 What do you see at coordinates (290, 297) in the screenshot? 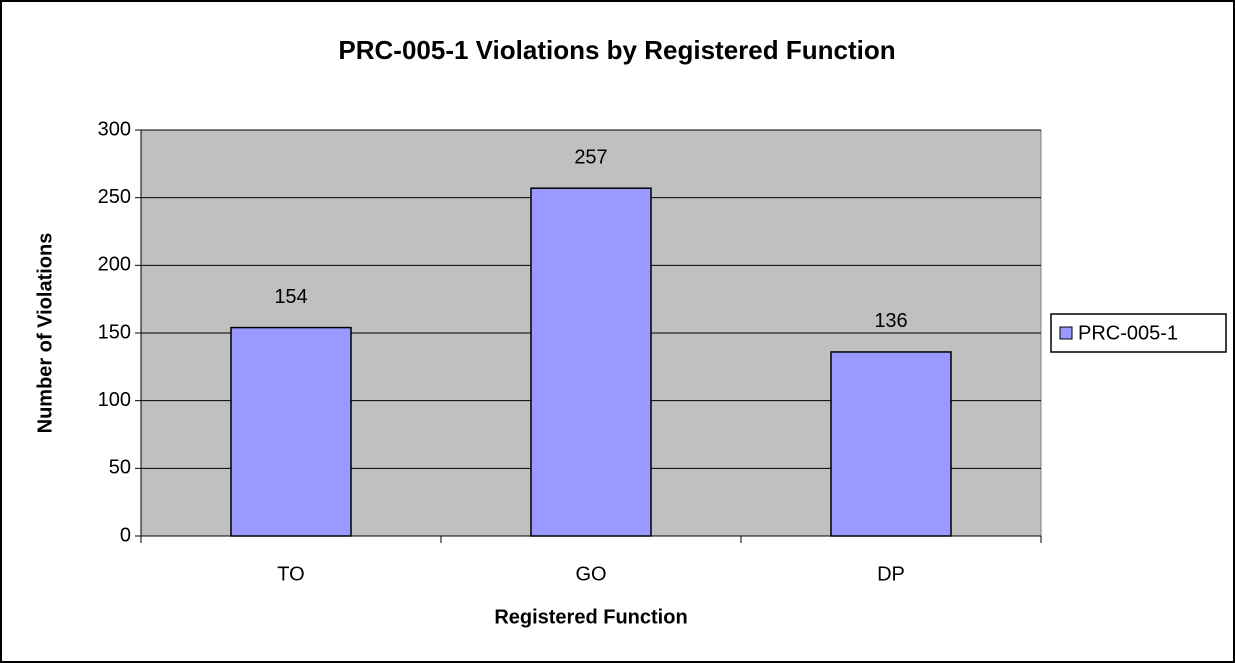
I see `data-label: 154` at bounding box center [290, 297].